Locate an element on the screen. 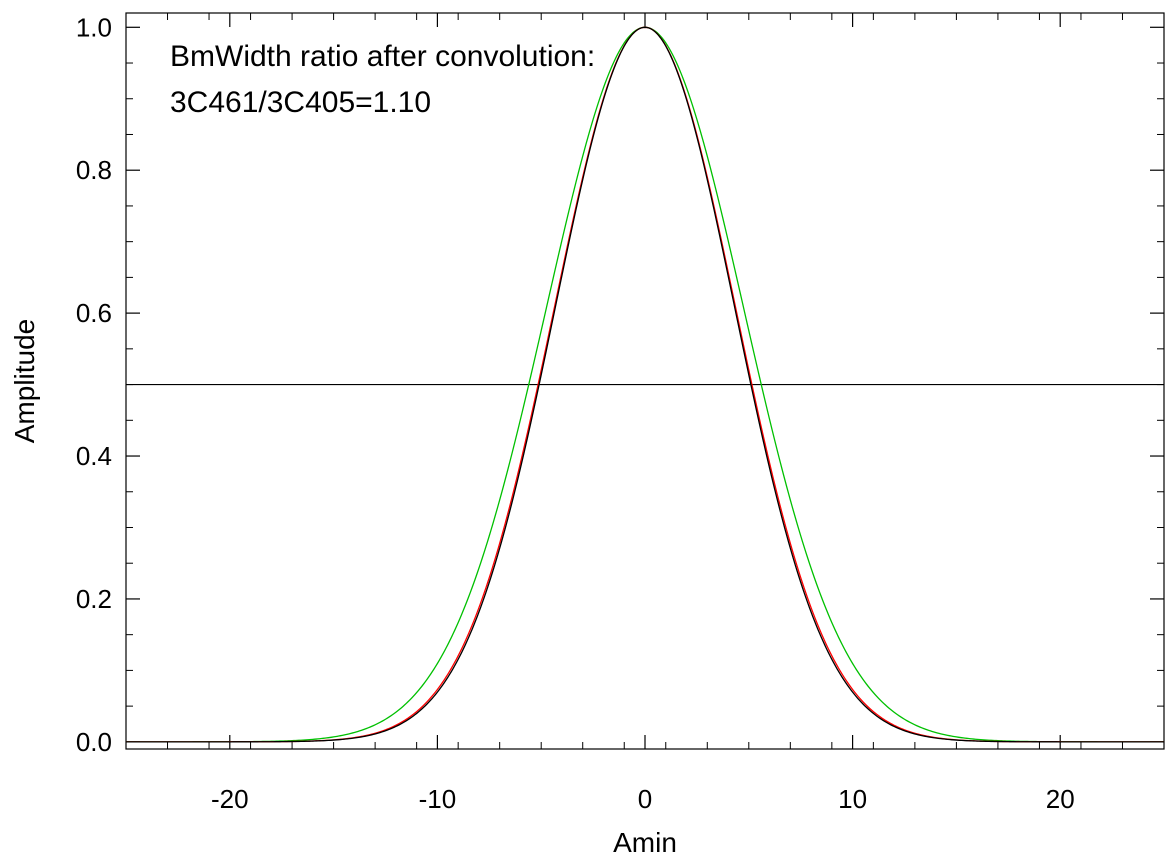  y-tick-label: 0.4 is located at coordinates (94, 456).